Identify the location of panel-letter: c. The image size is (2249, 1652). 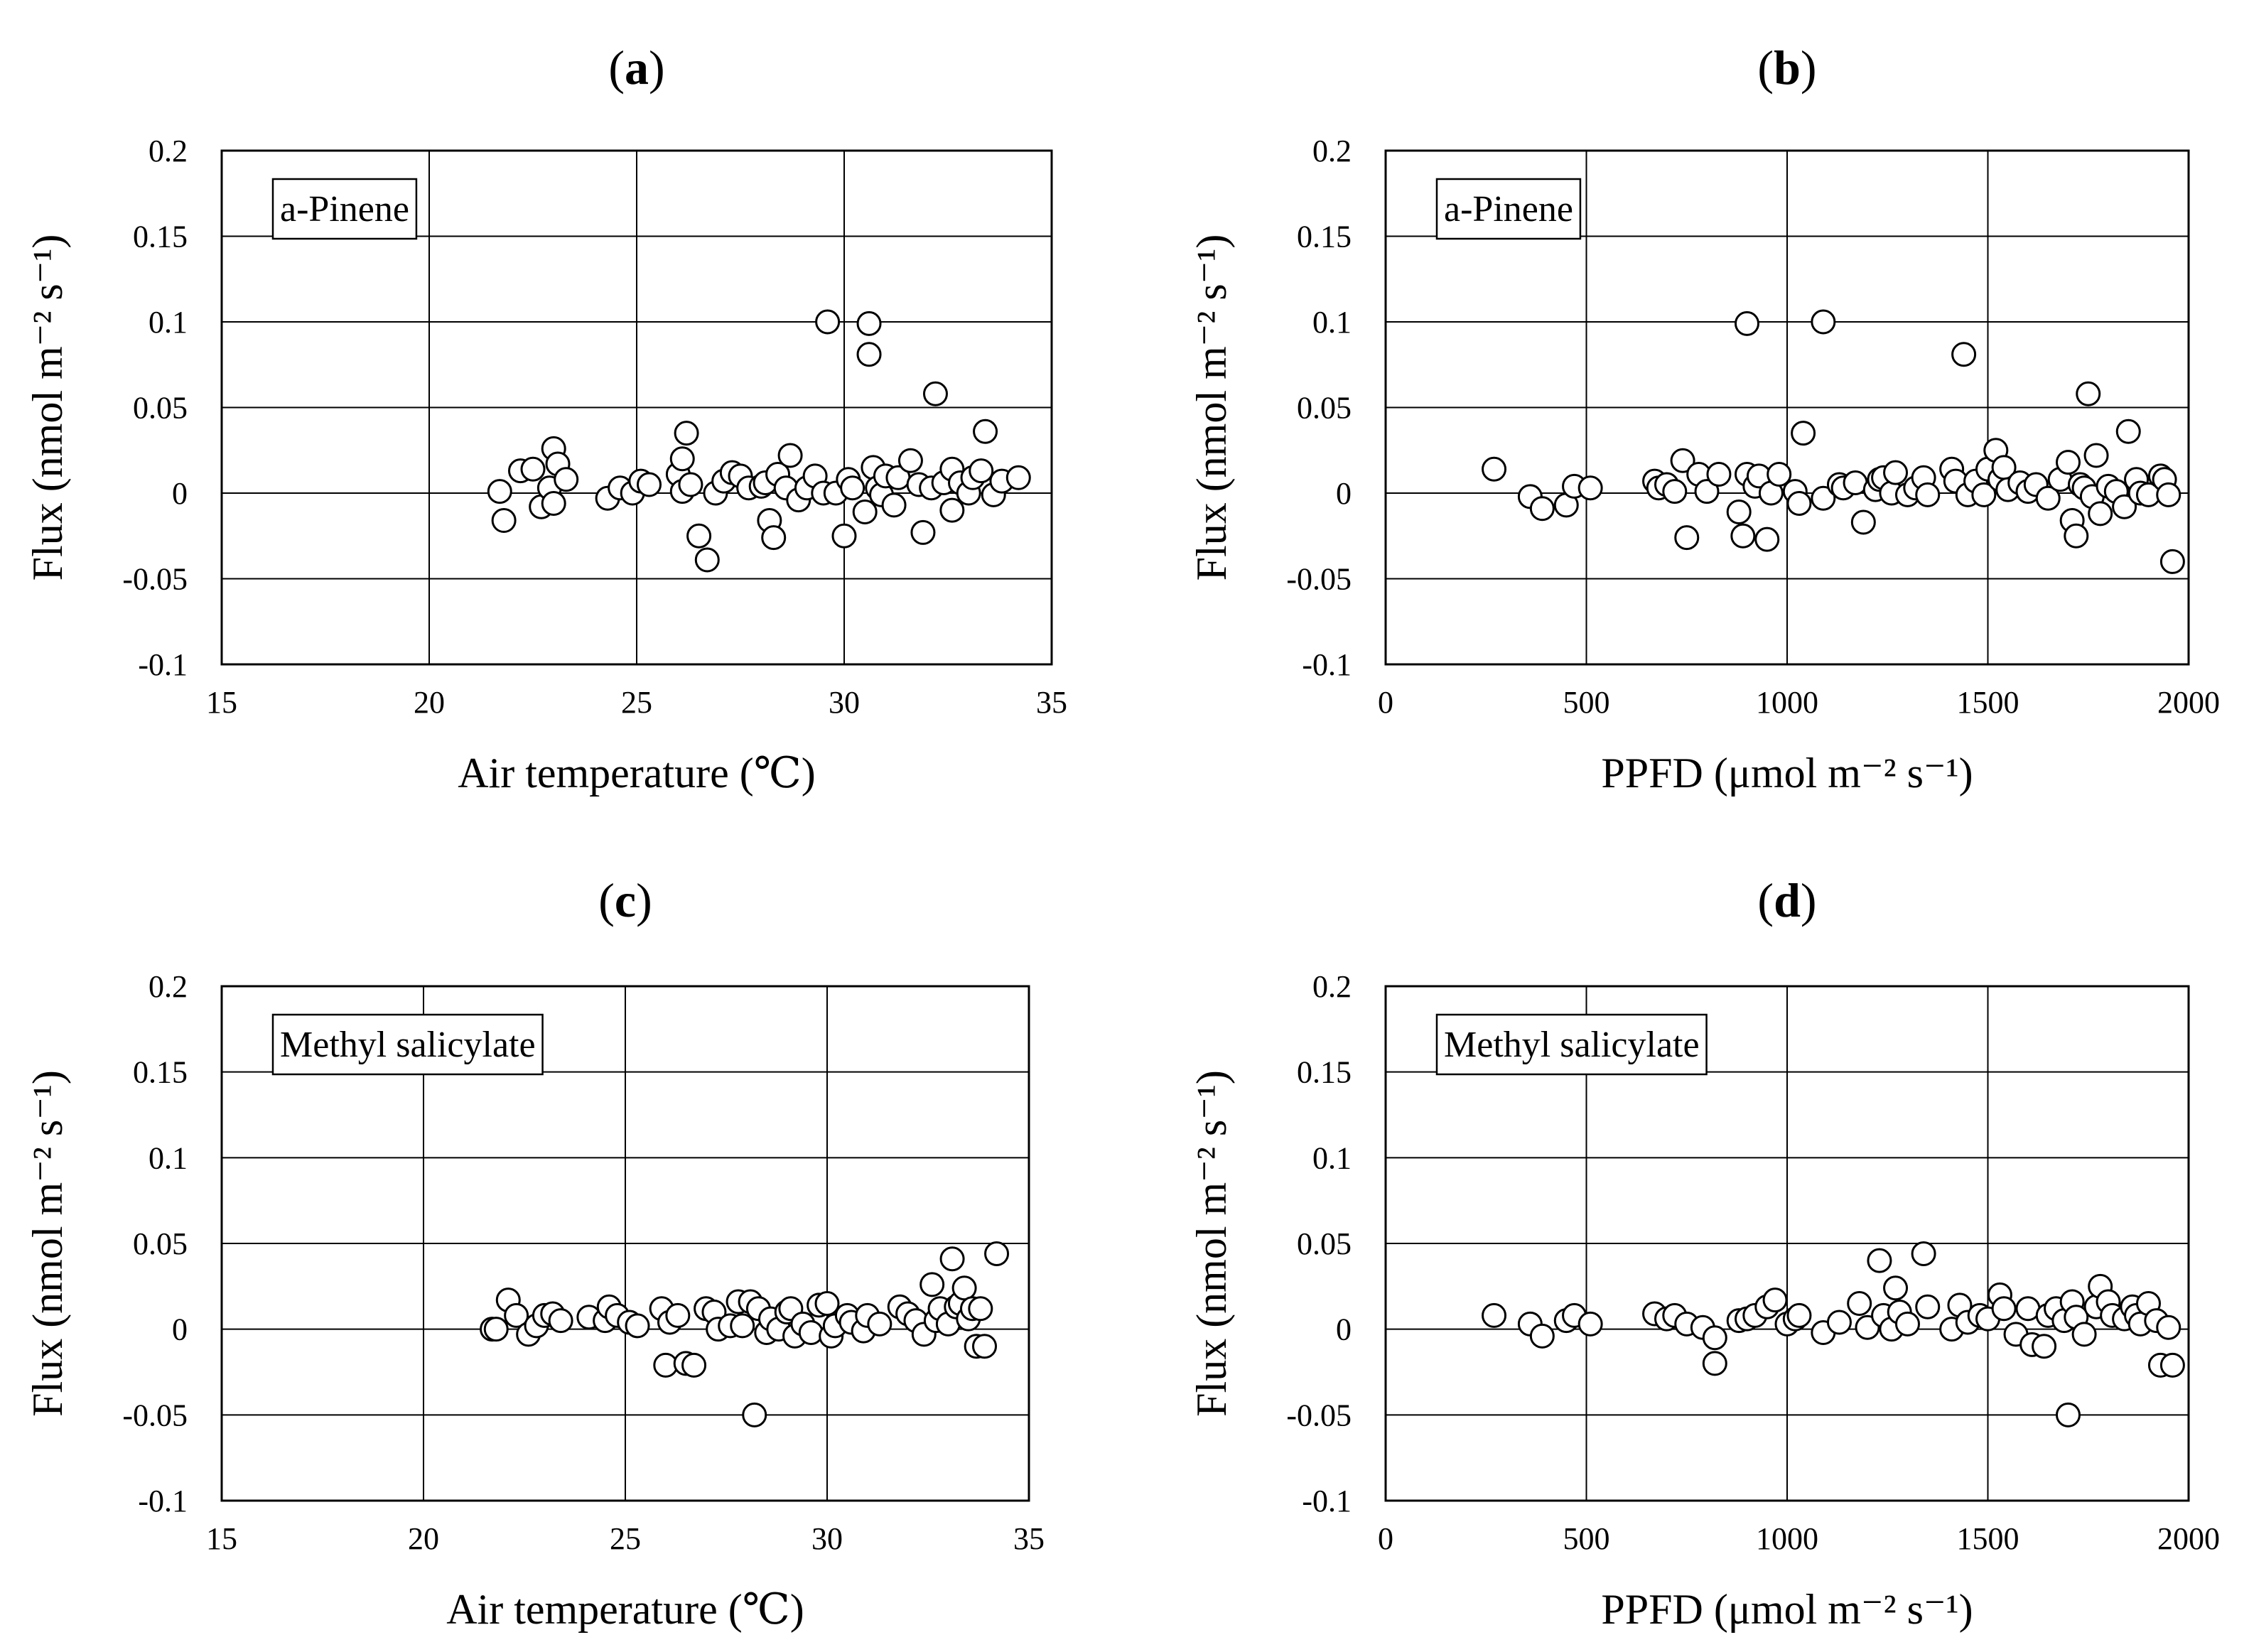
(625, 900).